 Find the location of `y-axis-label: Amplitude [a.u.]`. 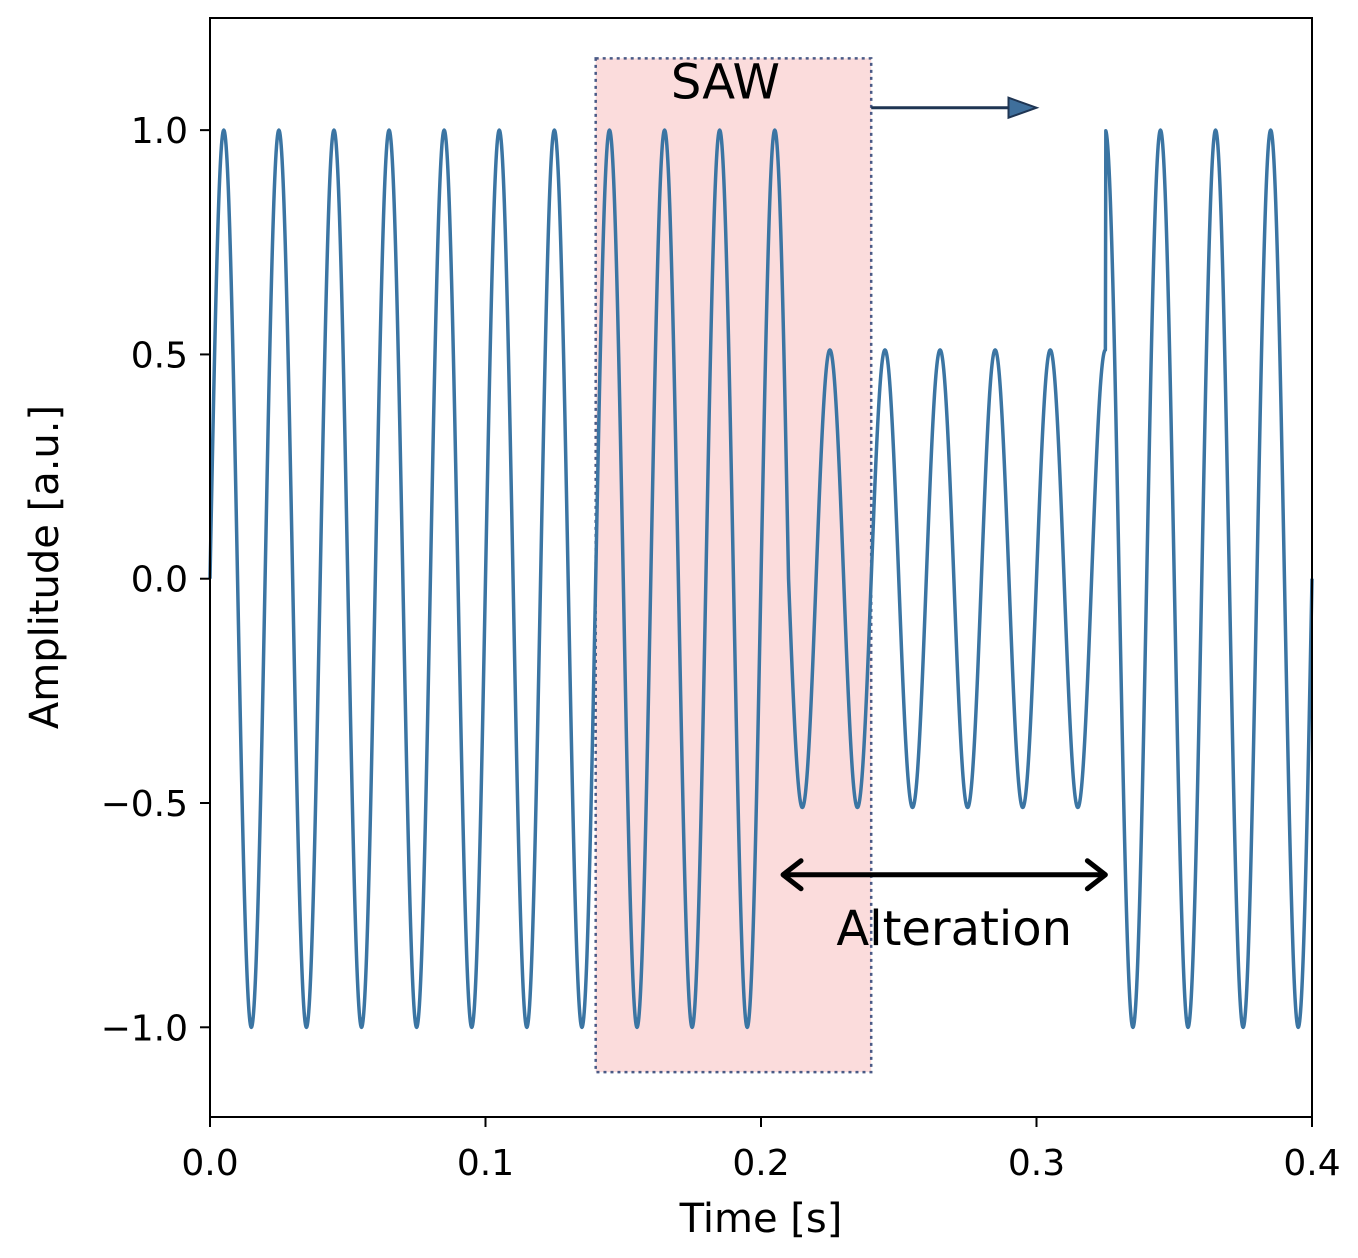

y-axis-label: Amplitude [a.u.] is located at coordinates (45, 567).